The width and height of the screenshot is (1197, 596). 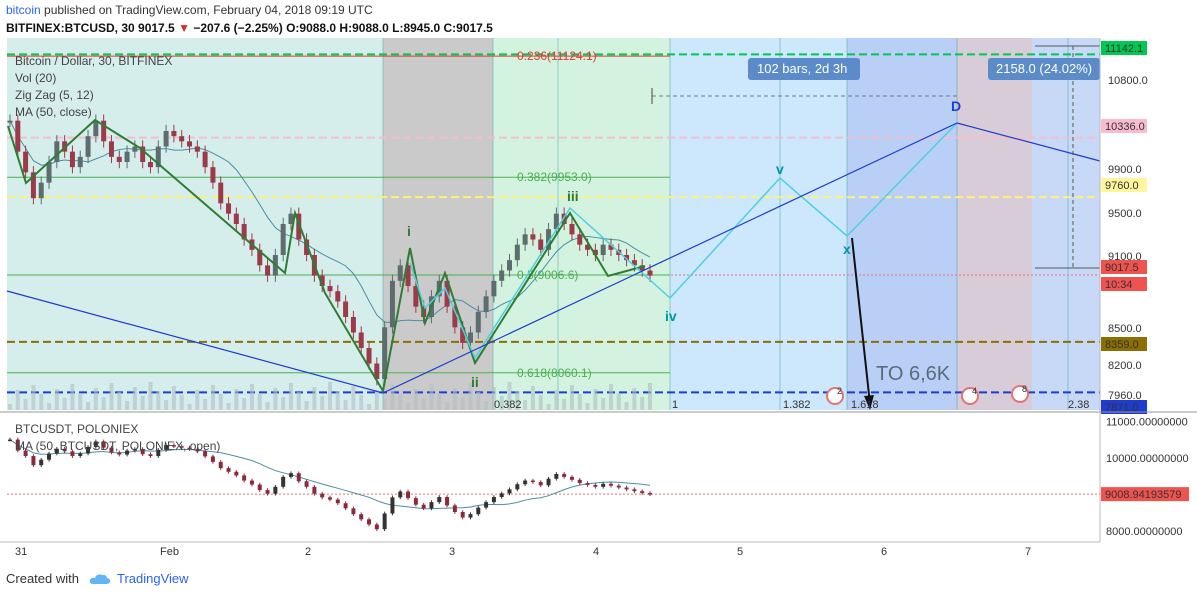 What do you see at coordinates (994, 224) in the screenshot?
I see `zone-mauve` at bounding box center [994, 224].